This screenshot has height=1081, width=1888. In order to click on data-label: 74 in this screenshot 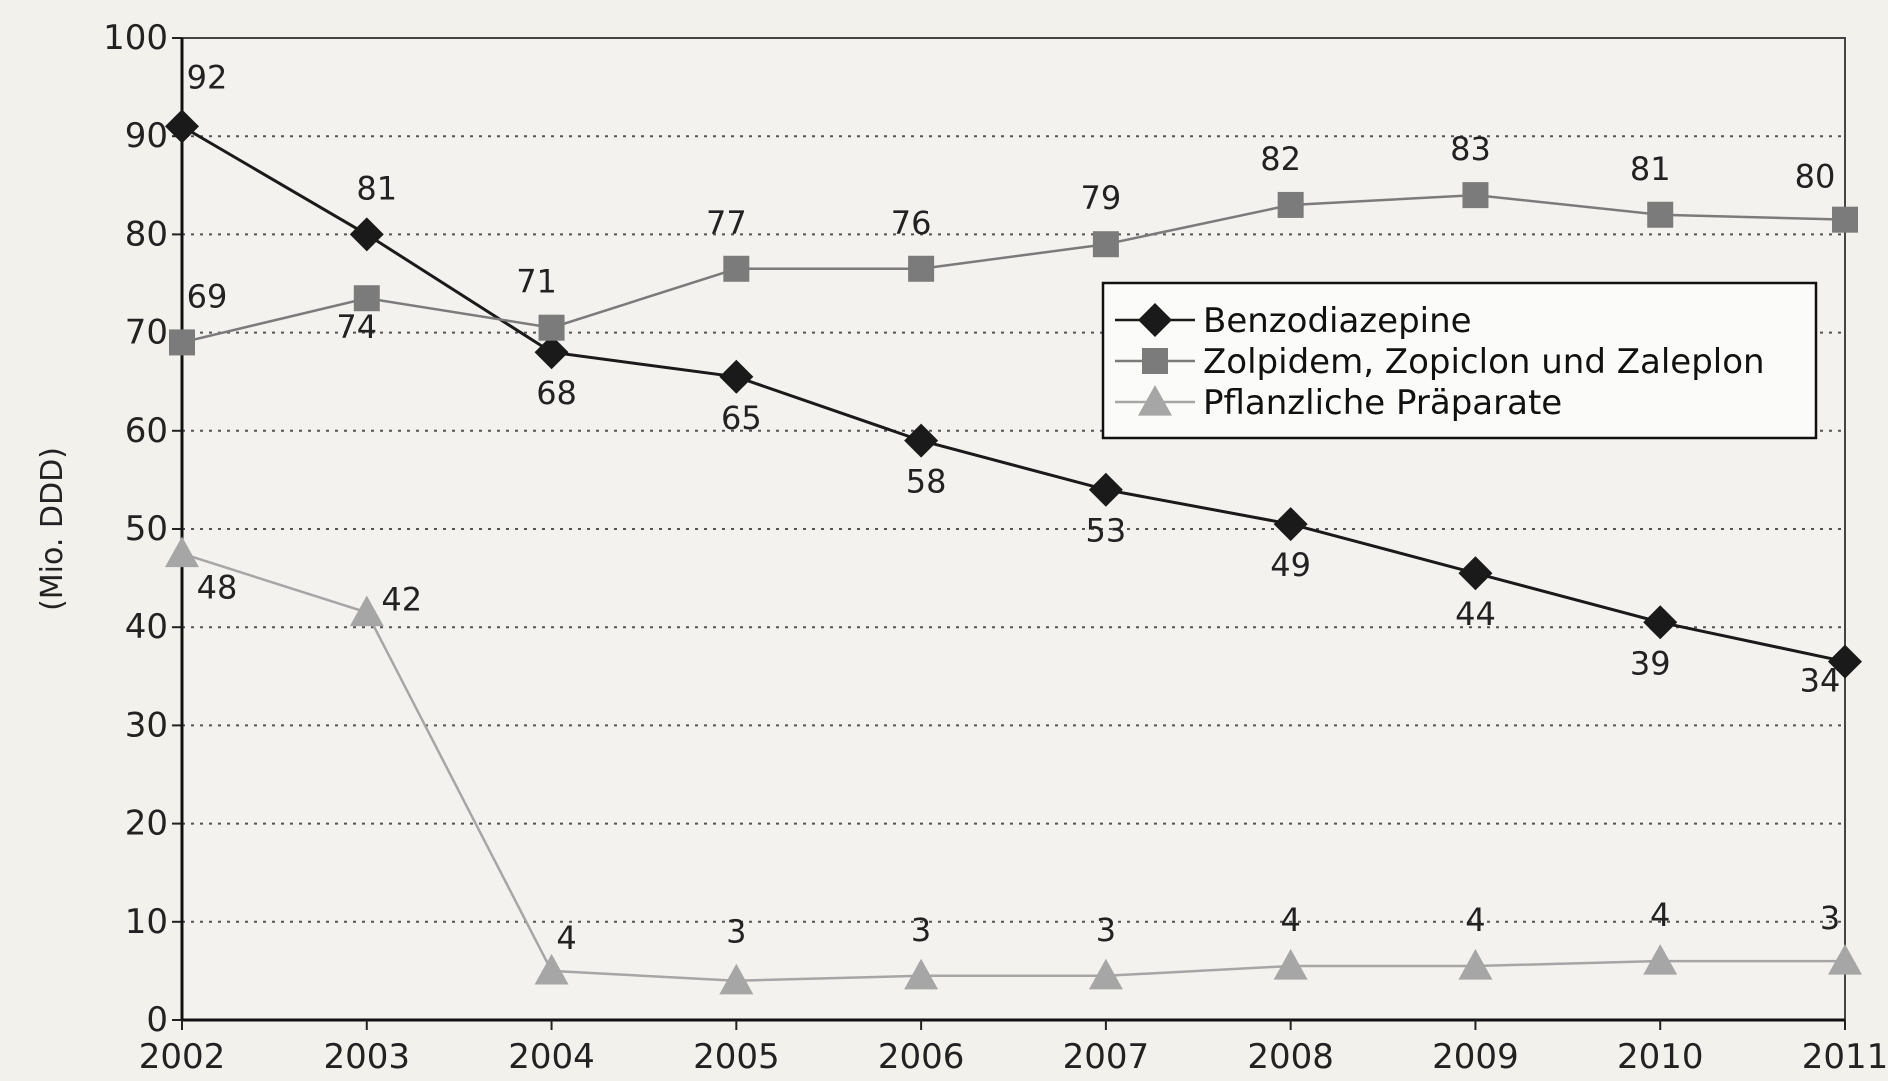, I will do `click(356, 327)`.